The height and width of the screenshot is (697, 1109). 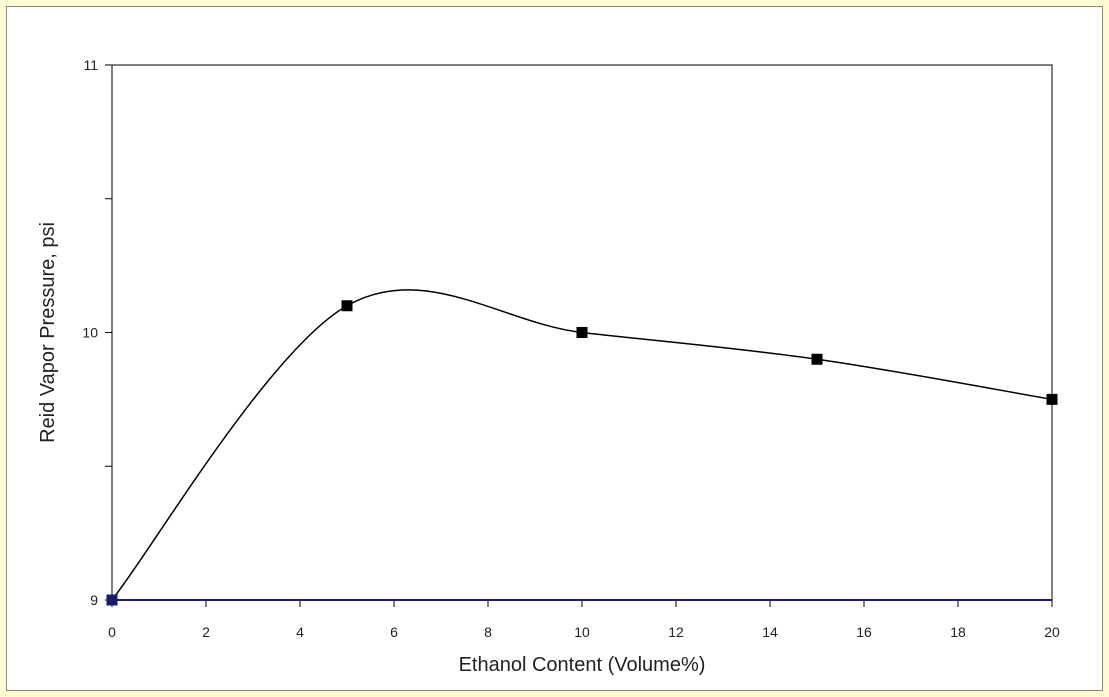 What do you see at coordinates (1052, 632) in the screenshot?
I see `x-tick-label: 20` at bounding box center [1052, 632].